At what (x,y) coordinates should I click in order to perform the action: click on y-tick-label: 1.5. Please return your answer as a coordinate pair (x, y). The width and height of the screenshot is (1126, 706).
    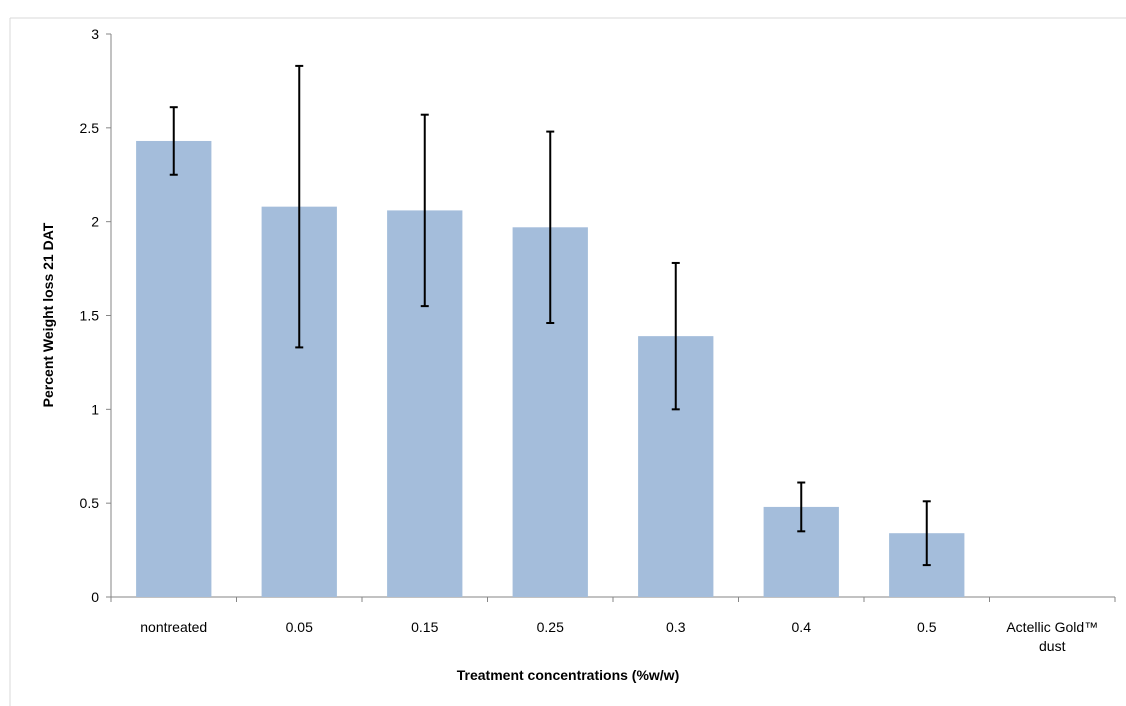
    Looking at the image, I should click on (90, 316).